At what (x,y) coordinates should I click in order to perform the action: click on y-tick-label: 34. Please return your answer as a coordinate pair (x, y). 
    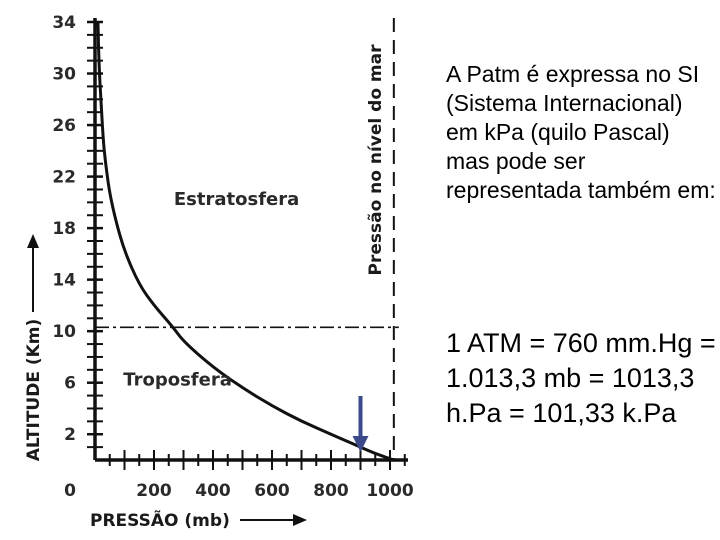
    Looking at the image, I should click on (64, 23).